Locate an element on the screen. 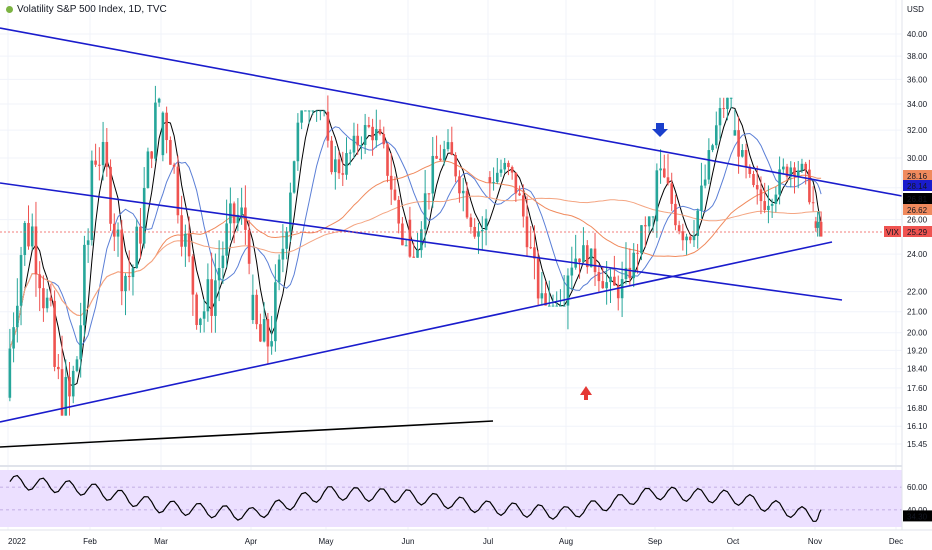 This screenshot has height=550, width=932. y-tick-label: 24.00 is located at coordinates (917, 254).